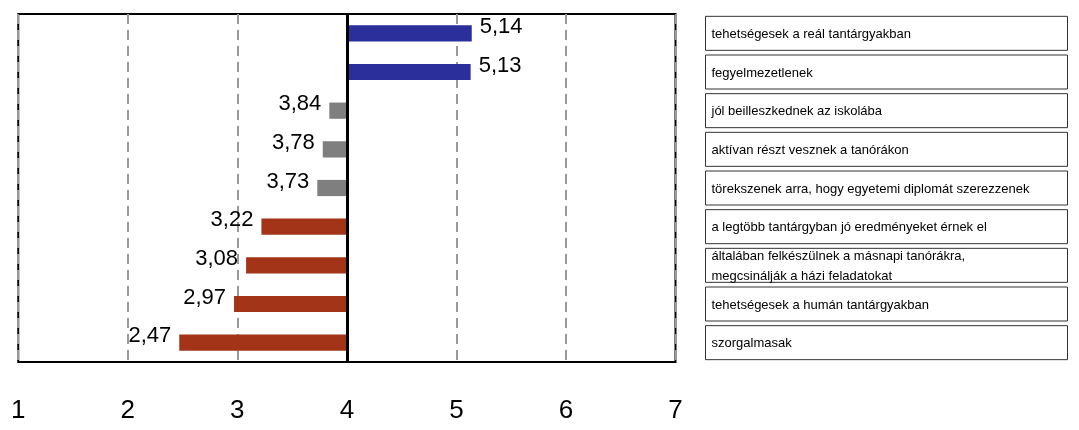 The image size is (1079, 430). I want to click on x-tick-label: 5, so click(456, 409).